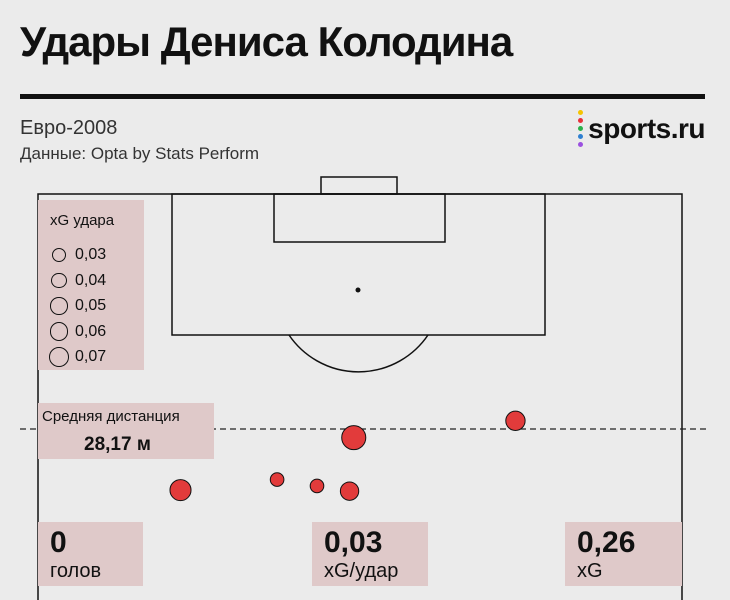 The width and height of the screenshot is (730, 600). I want to click on legend-label: 0,04, so click(91, 280).